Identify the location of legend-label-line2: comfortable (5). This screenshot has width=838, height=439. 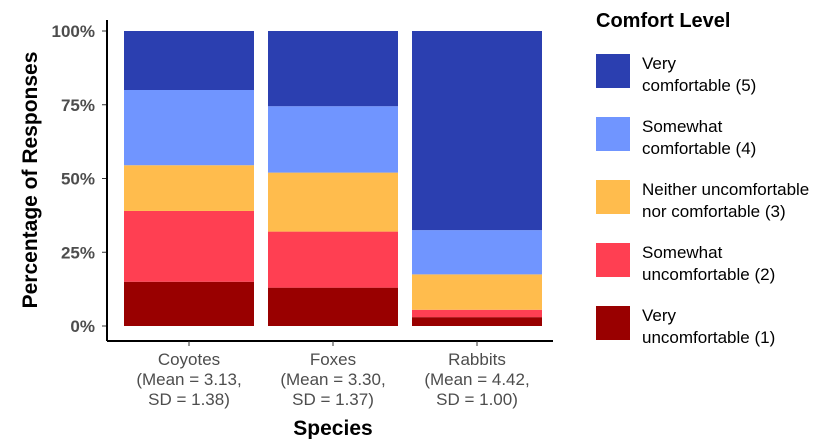
(699, 85).